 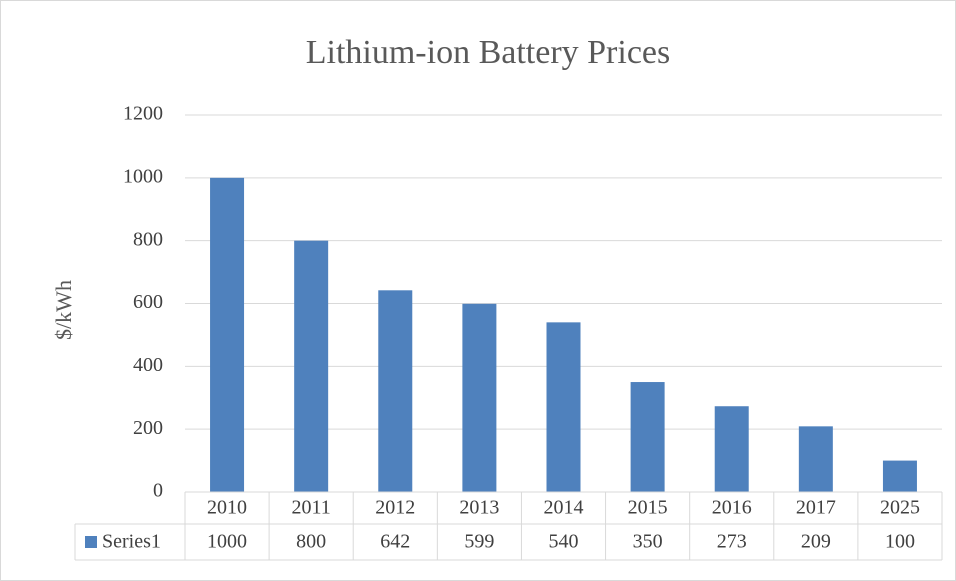 What do you see at coordinates (148, 239) in the screenshot?
I see `y-tick-label: 800` at bounding box center [148, 239].